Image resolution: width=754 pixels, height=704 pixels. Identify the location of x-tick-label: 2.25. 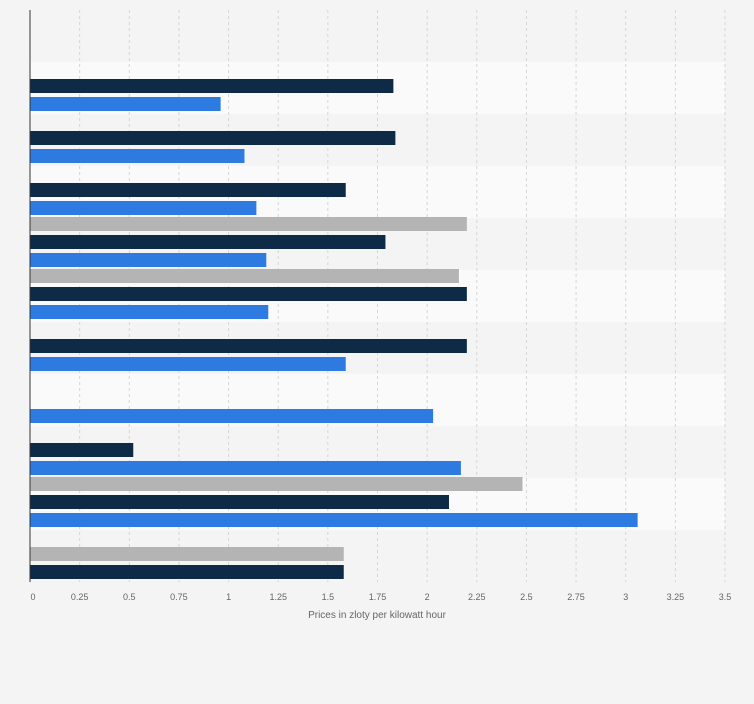
(477, 597).